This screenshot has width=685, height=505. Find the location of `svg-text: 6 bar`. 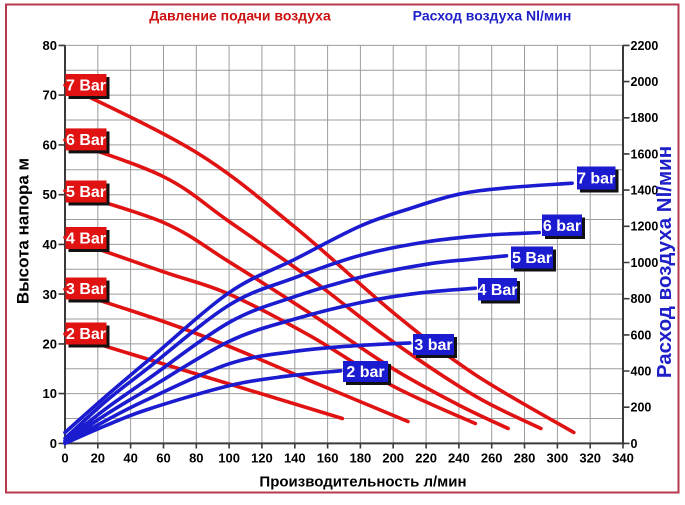

svg-text: 6 bar is located at coordinates (562, 226).